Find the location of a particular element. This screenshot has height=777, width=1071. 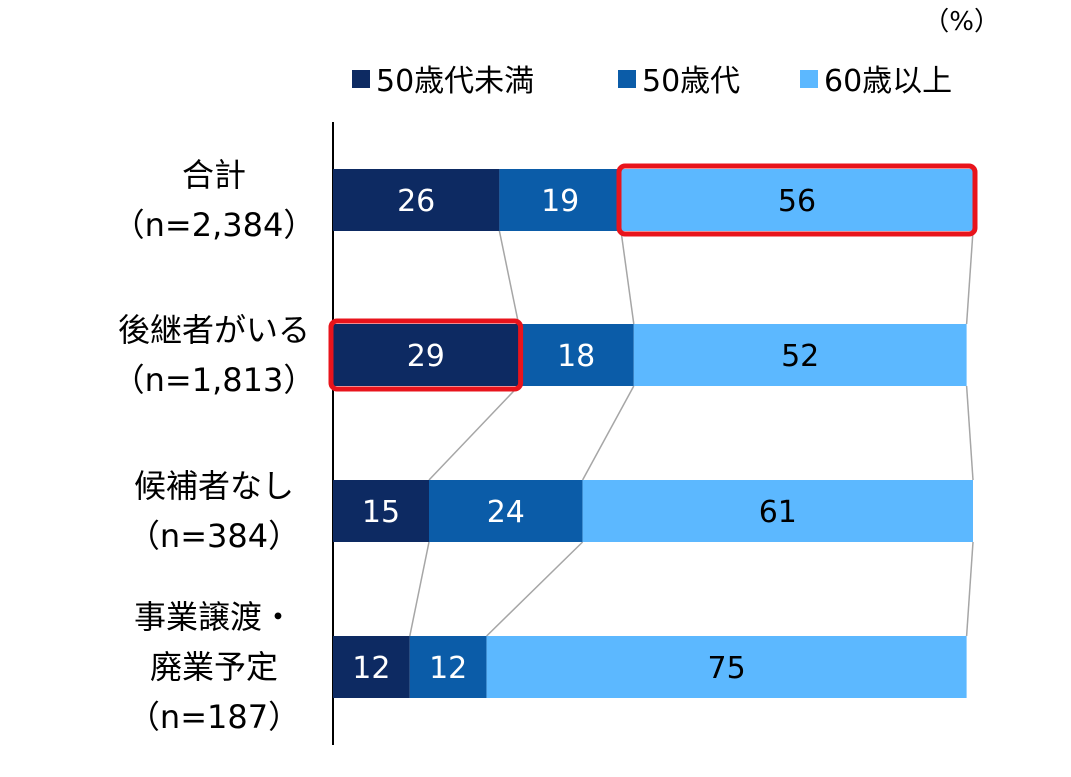

category-label-line: 候補者なし is located at coordinates (214, 486).